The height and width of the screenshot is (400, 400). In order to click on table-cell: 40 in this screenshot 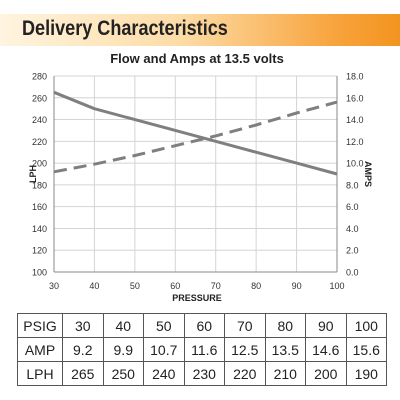, I will do `click(123, 325)`.